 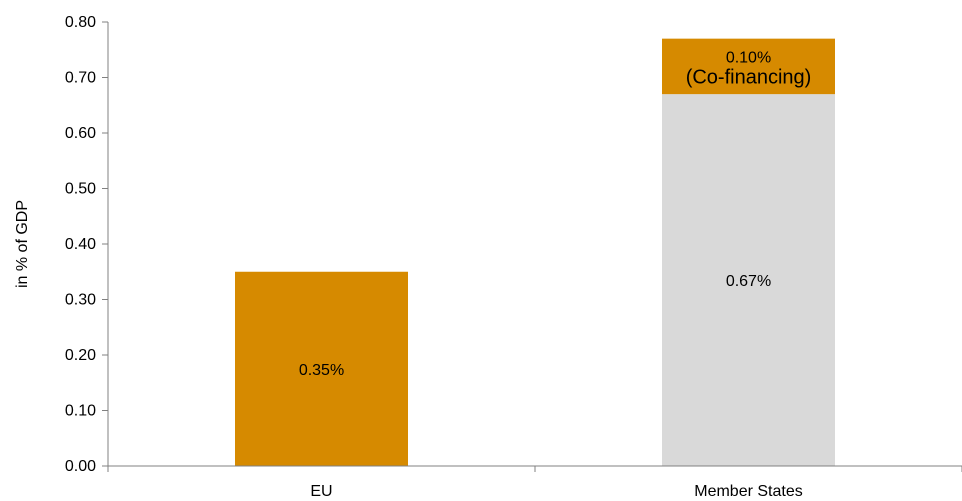 What do you see at coordinates (80, 78) in the screenshot?
I see `y-tick-label: 0.70` at bounding box center [80, 78].